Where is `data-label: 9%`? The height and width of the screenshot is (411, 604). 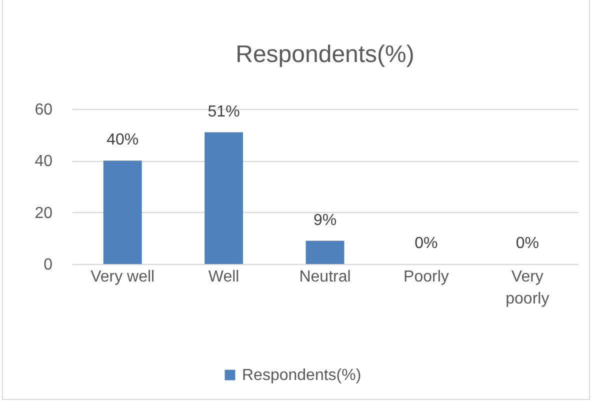 data-label: 9% is located at coordinates (325, 220).